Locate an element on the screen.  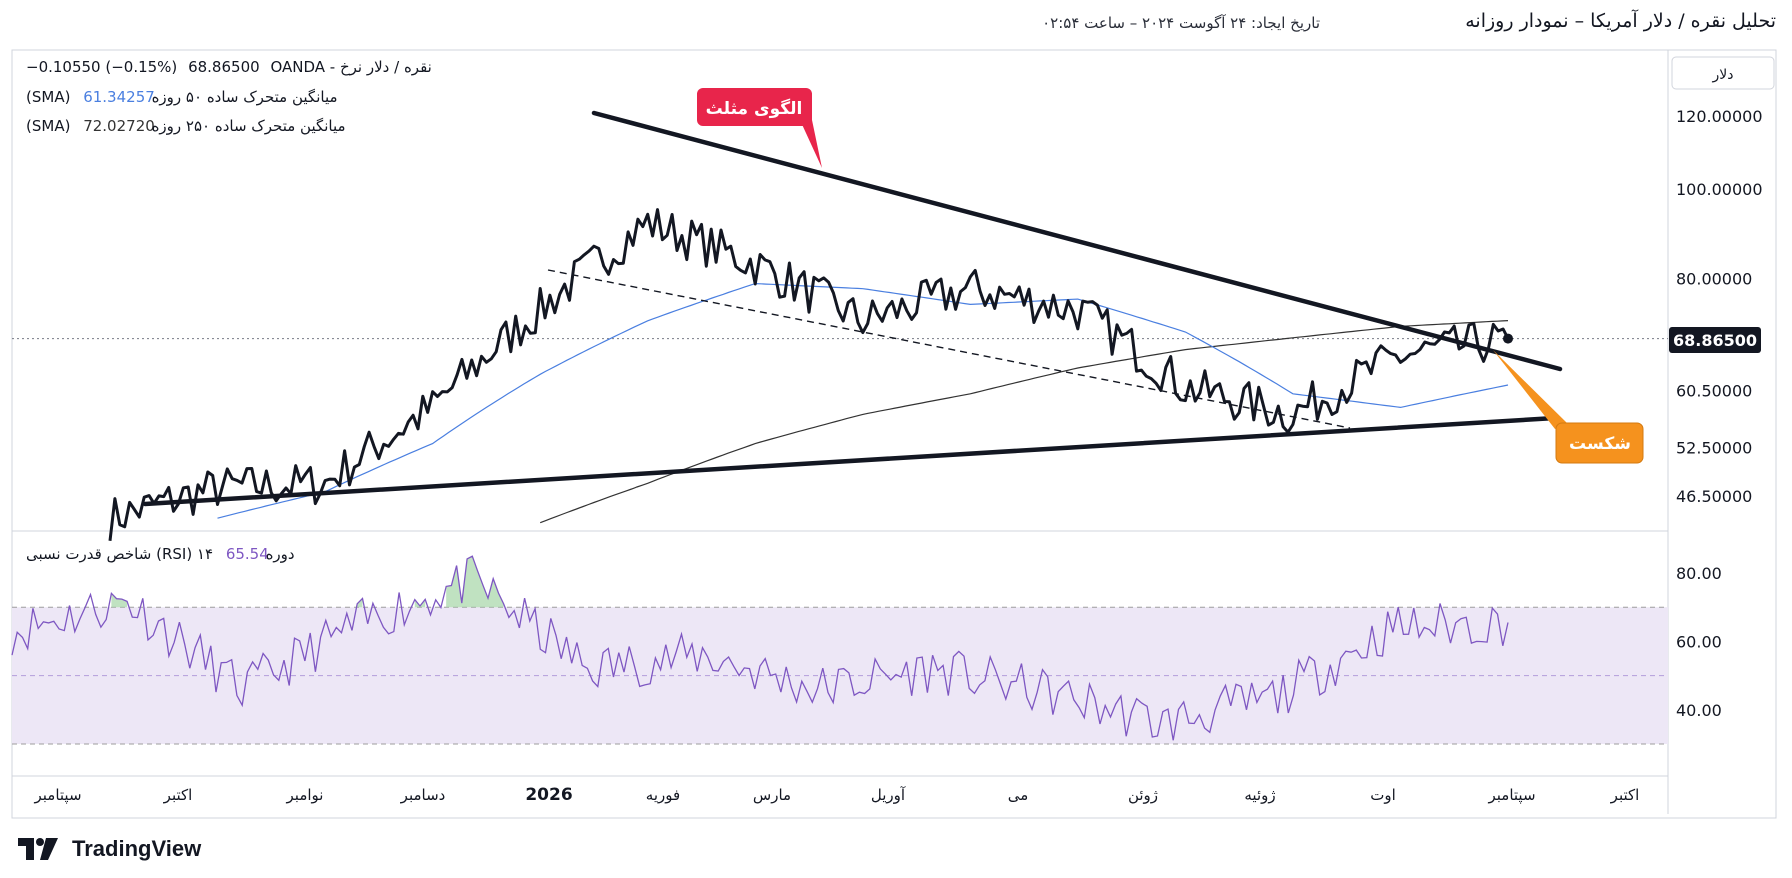
breakout-callout: شکست is located at coordinates (1568, 407).